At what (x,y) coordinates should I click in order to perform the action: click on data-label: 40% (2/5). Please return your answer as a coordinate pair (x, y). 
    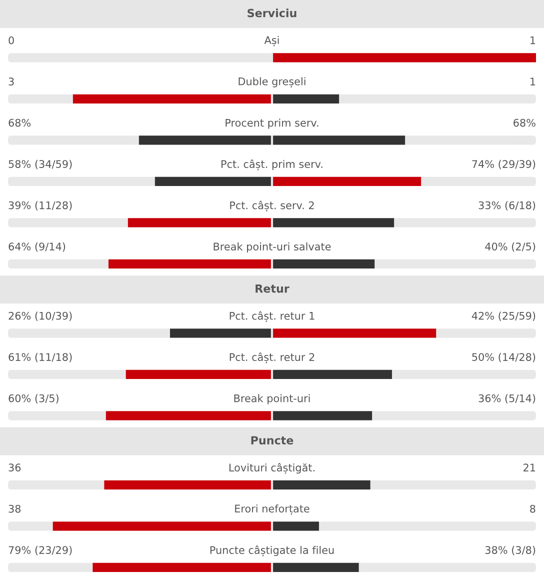
    Looking at the image, I should click on (510, 247).